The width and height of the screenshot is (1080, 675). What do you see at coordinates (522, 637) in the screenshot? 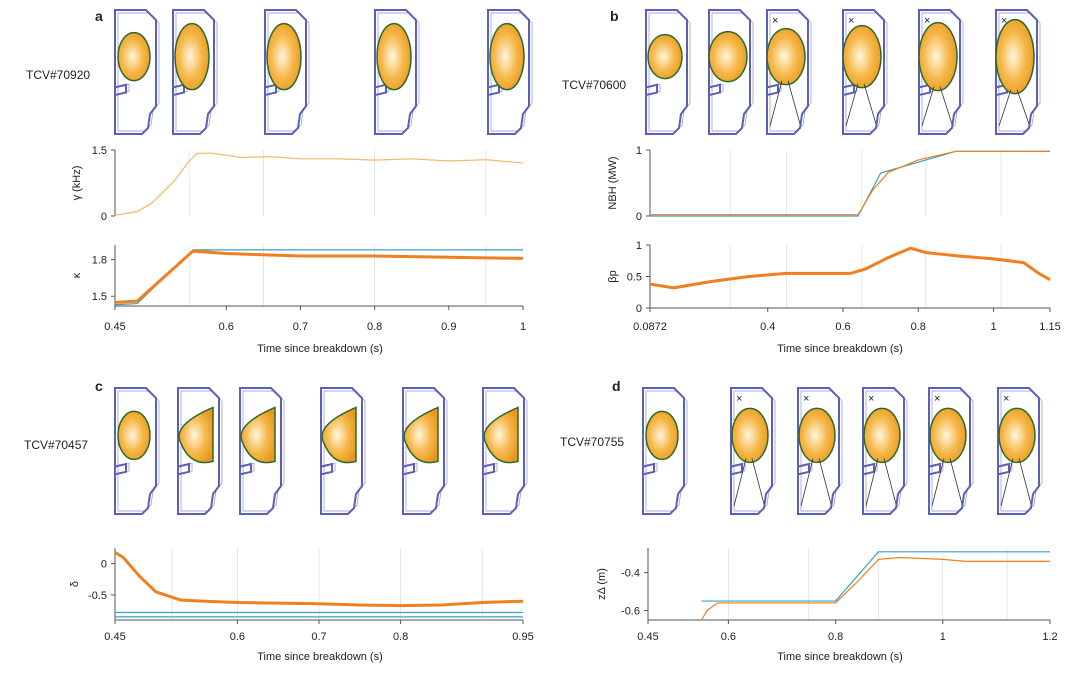
I see `xtick-label-c-4: 0.95` at bounding box center [522, 637].